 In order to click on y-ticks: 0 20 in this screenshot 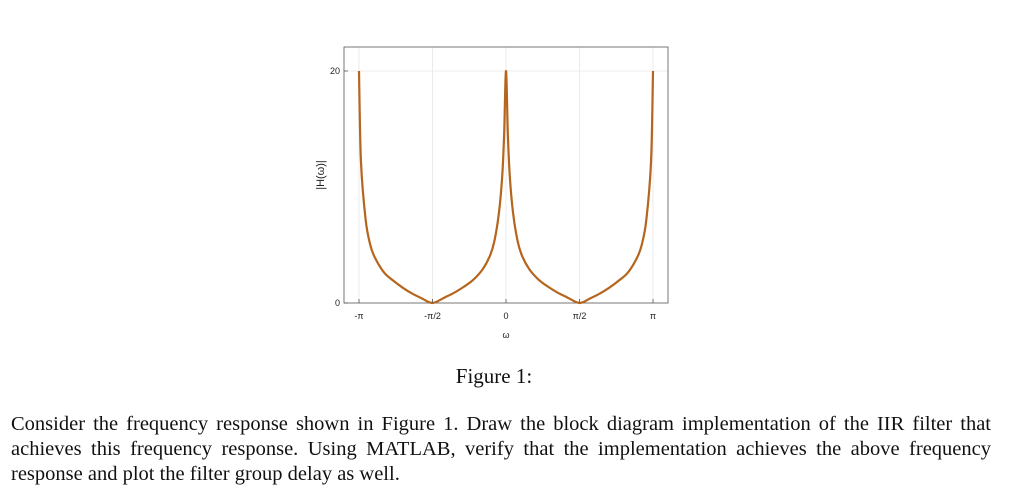, I will do `click(339, 187)`.